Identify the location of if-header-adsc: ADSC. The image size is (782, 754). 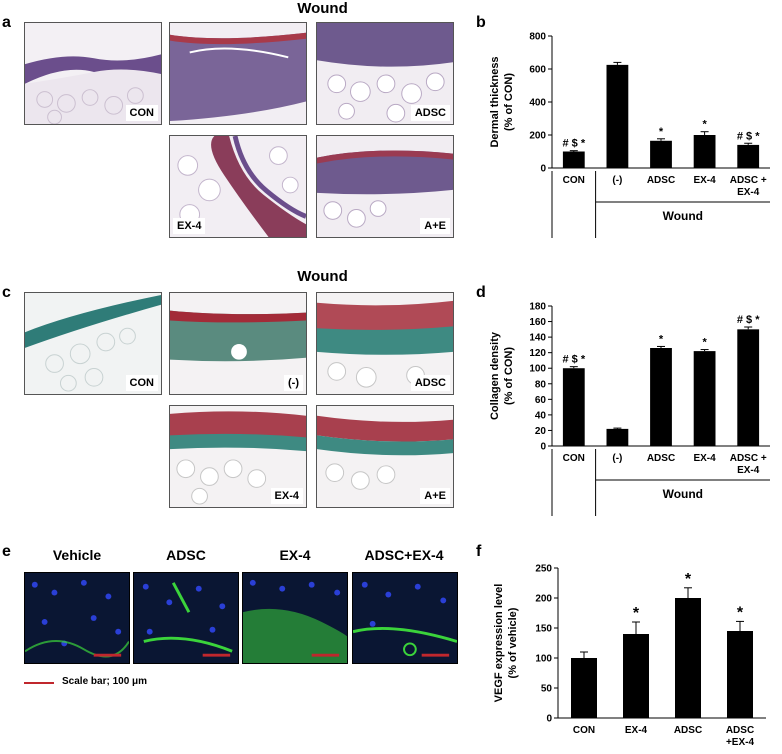
(186, 555).